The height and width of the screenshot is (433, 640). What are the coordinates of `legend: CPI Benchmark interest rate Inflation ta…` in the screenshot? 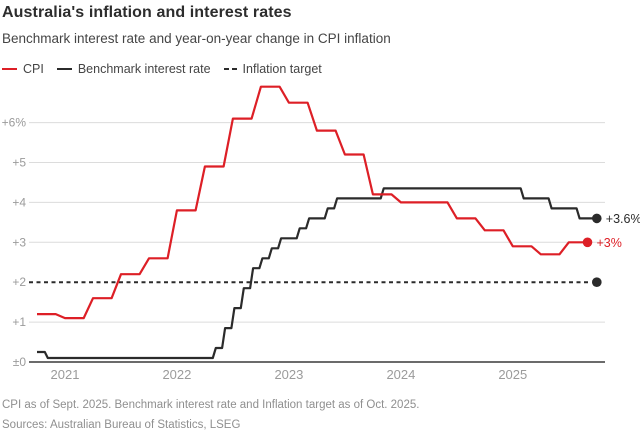 It's located at (162, 69).